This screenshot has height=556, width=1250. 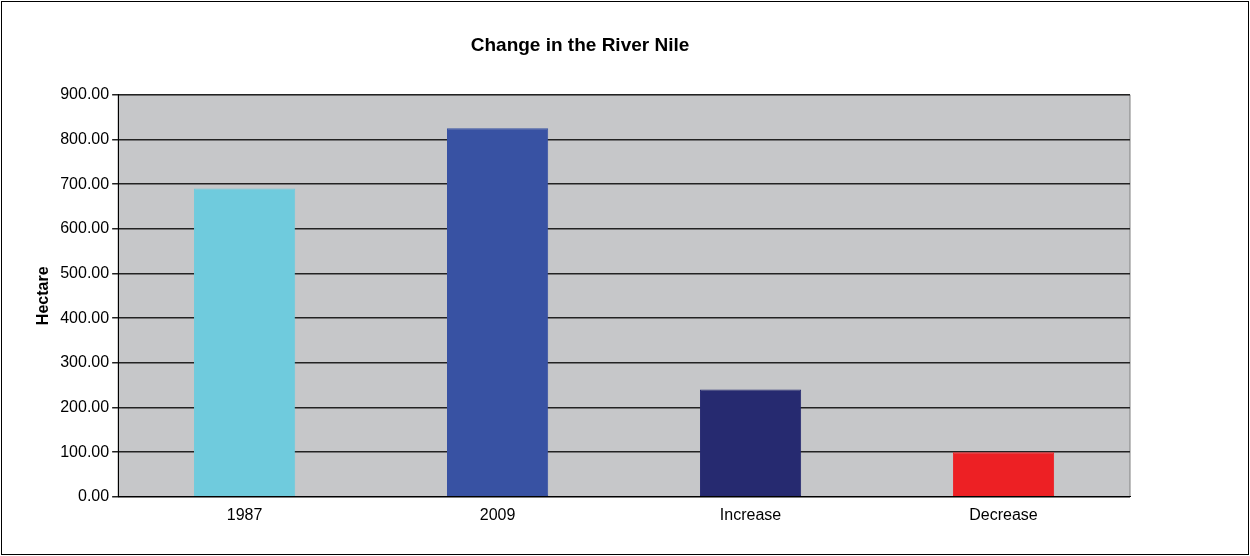 What do you see at coordinates (1003, 514) in the screenshot?
I see `x-tick-label: Decrease` at bounding box center [1003, 514].